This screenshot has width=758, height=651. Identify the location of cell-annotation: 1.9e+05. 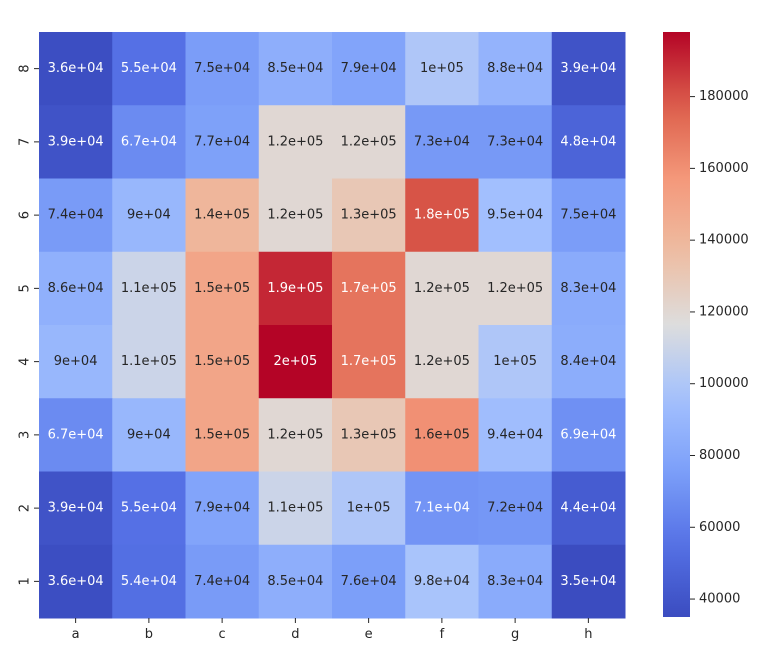
(295, 288).